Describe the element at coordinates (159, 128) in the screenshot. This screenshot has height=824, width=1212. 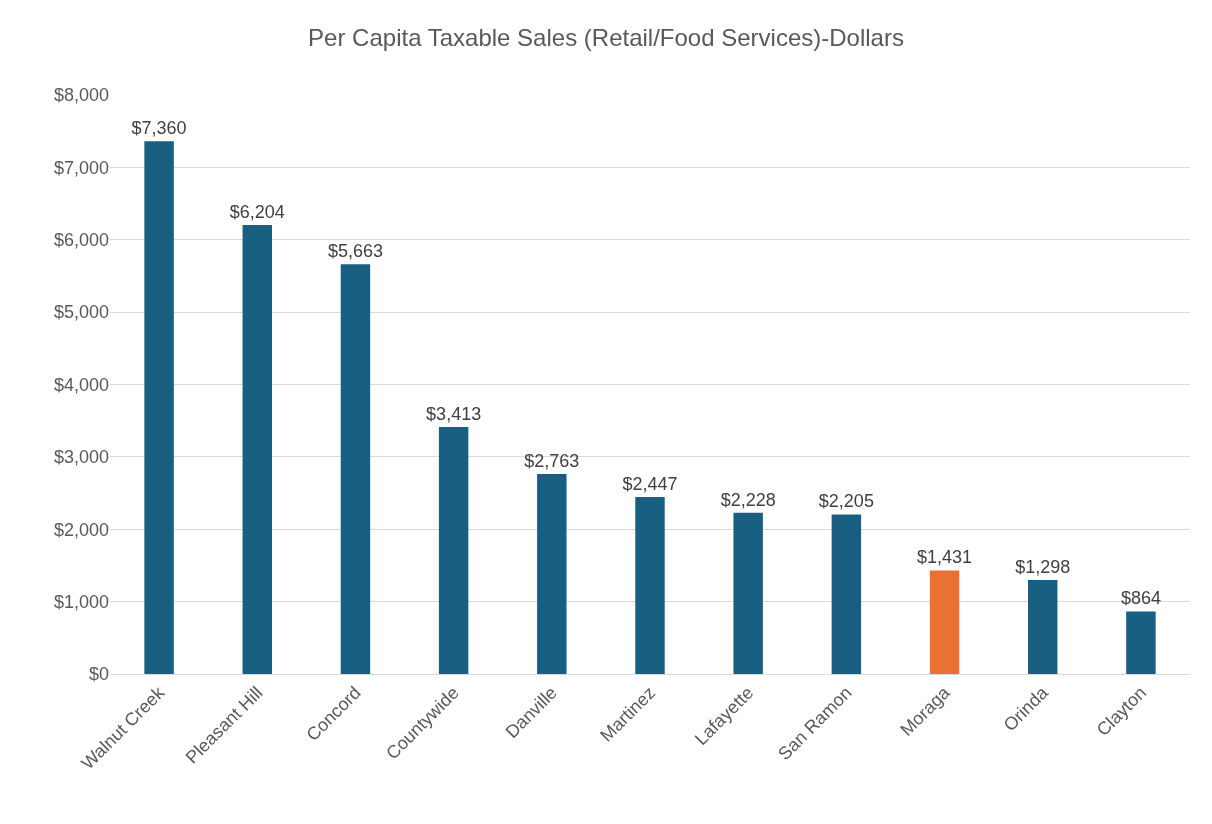
I see `data-label: $7,360` at that location.